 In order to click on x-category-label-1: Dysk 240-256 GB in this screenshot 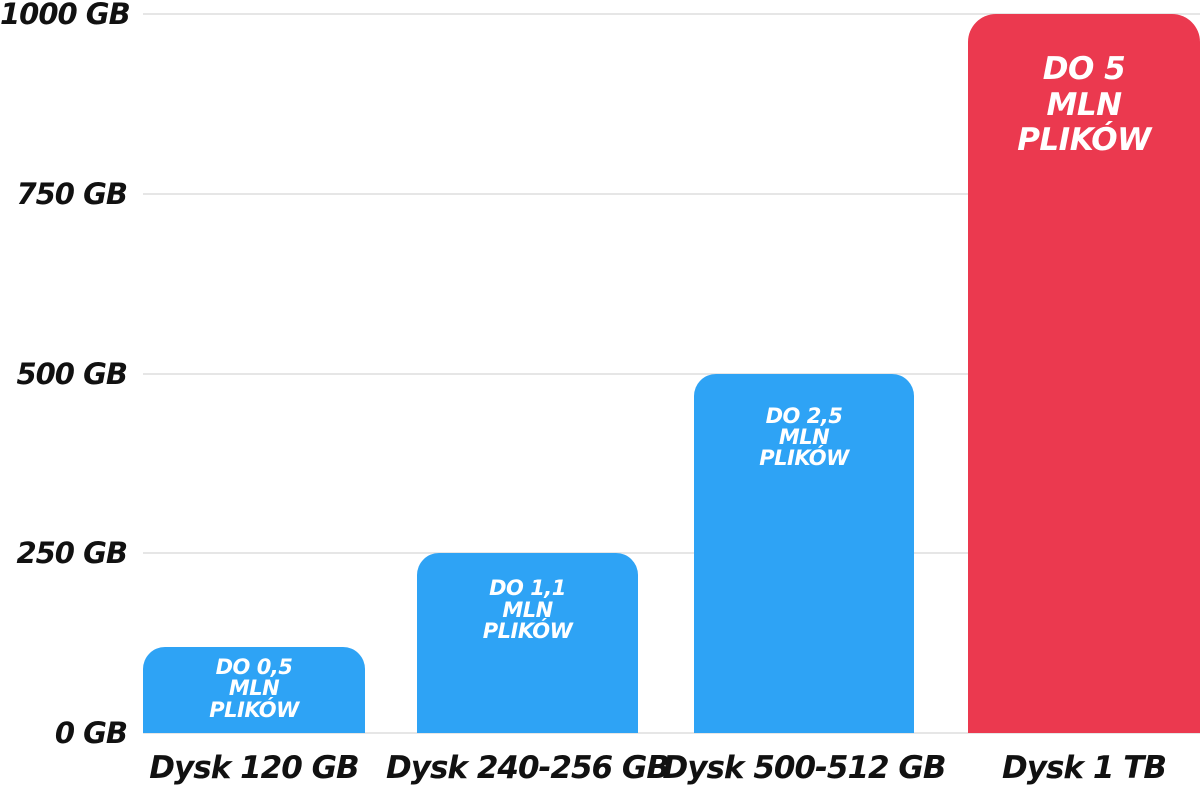, I will do `click(528, 768)`.